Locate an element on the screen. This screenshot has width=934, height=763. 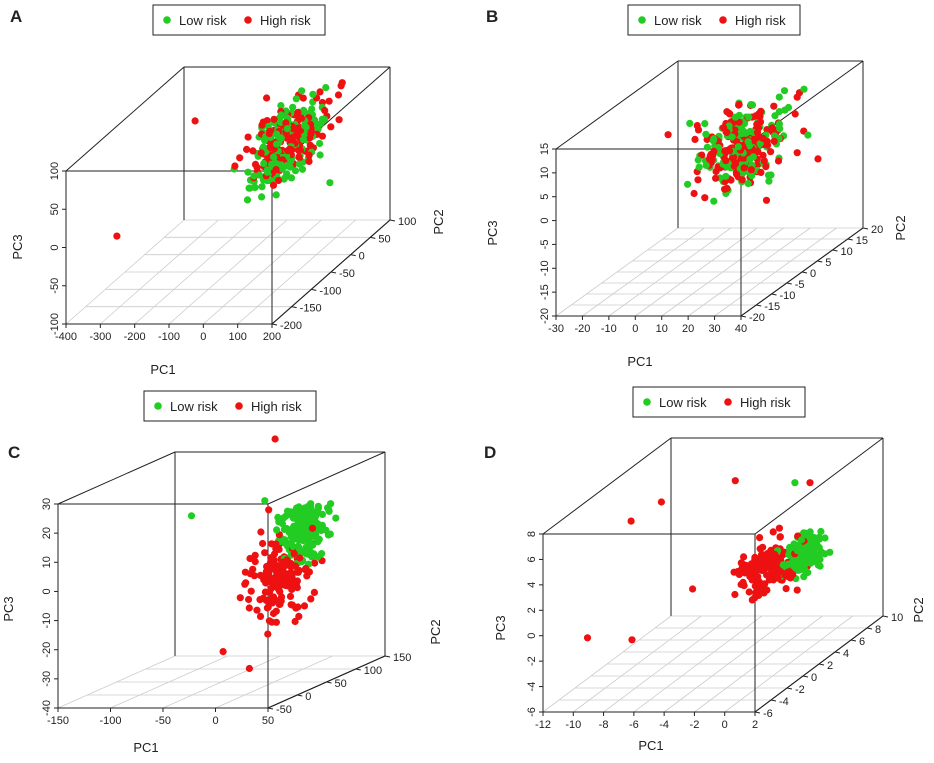
x-tick-label: -50 is located at coordinates (163, 721).